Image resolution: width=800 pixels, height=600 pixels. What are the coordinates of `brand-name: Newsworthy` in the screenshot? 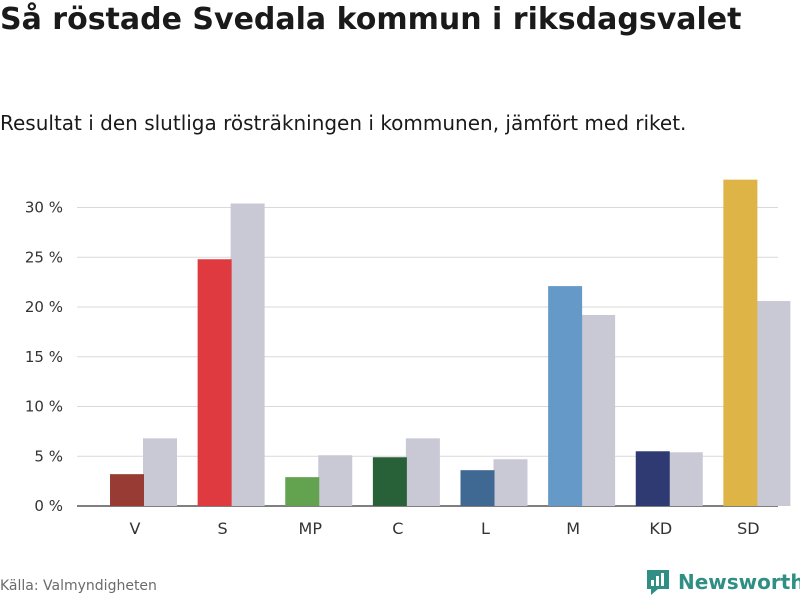 It's located at (739, 582).